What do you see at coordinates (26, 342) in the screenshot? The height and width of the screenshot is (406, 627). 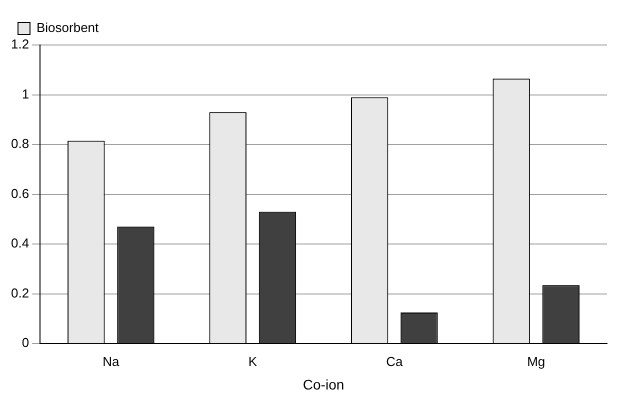 I see `y-tick-label: 0` at bounding box center [26, 342].